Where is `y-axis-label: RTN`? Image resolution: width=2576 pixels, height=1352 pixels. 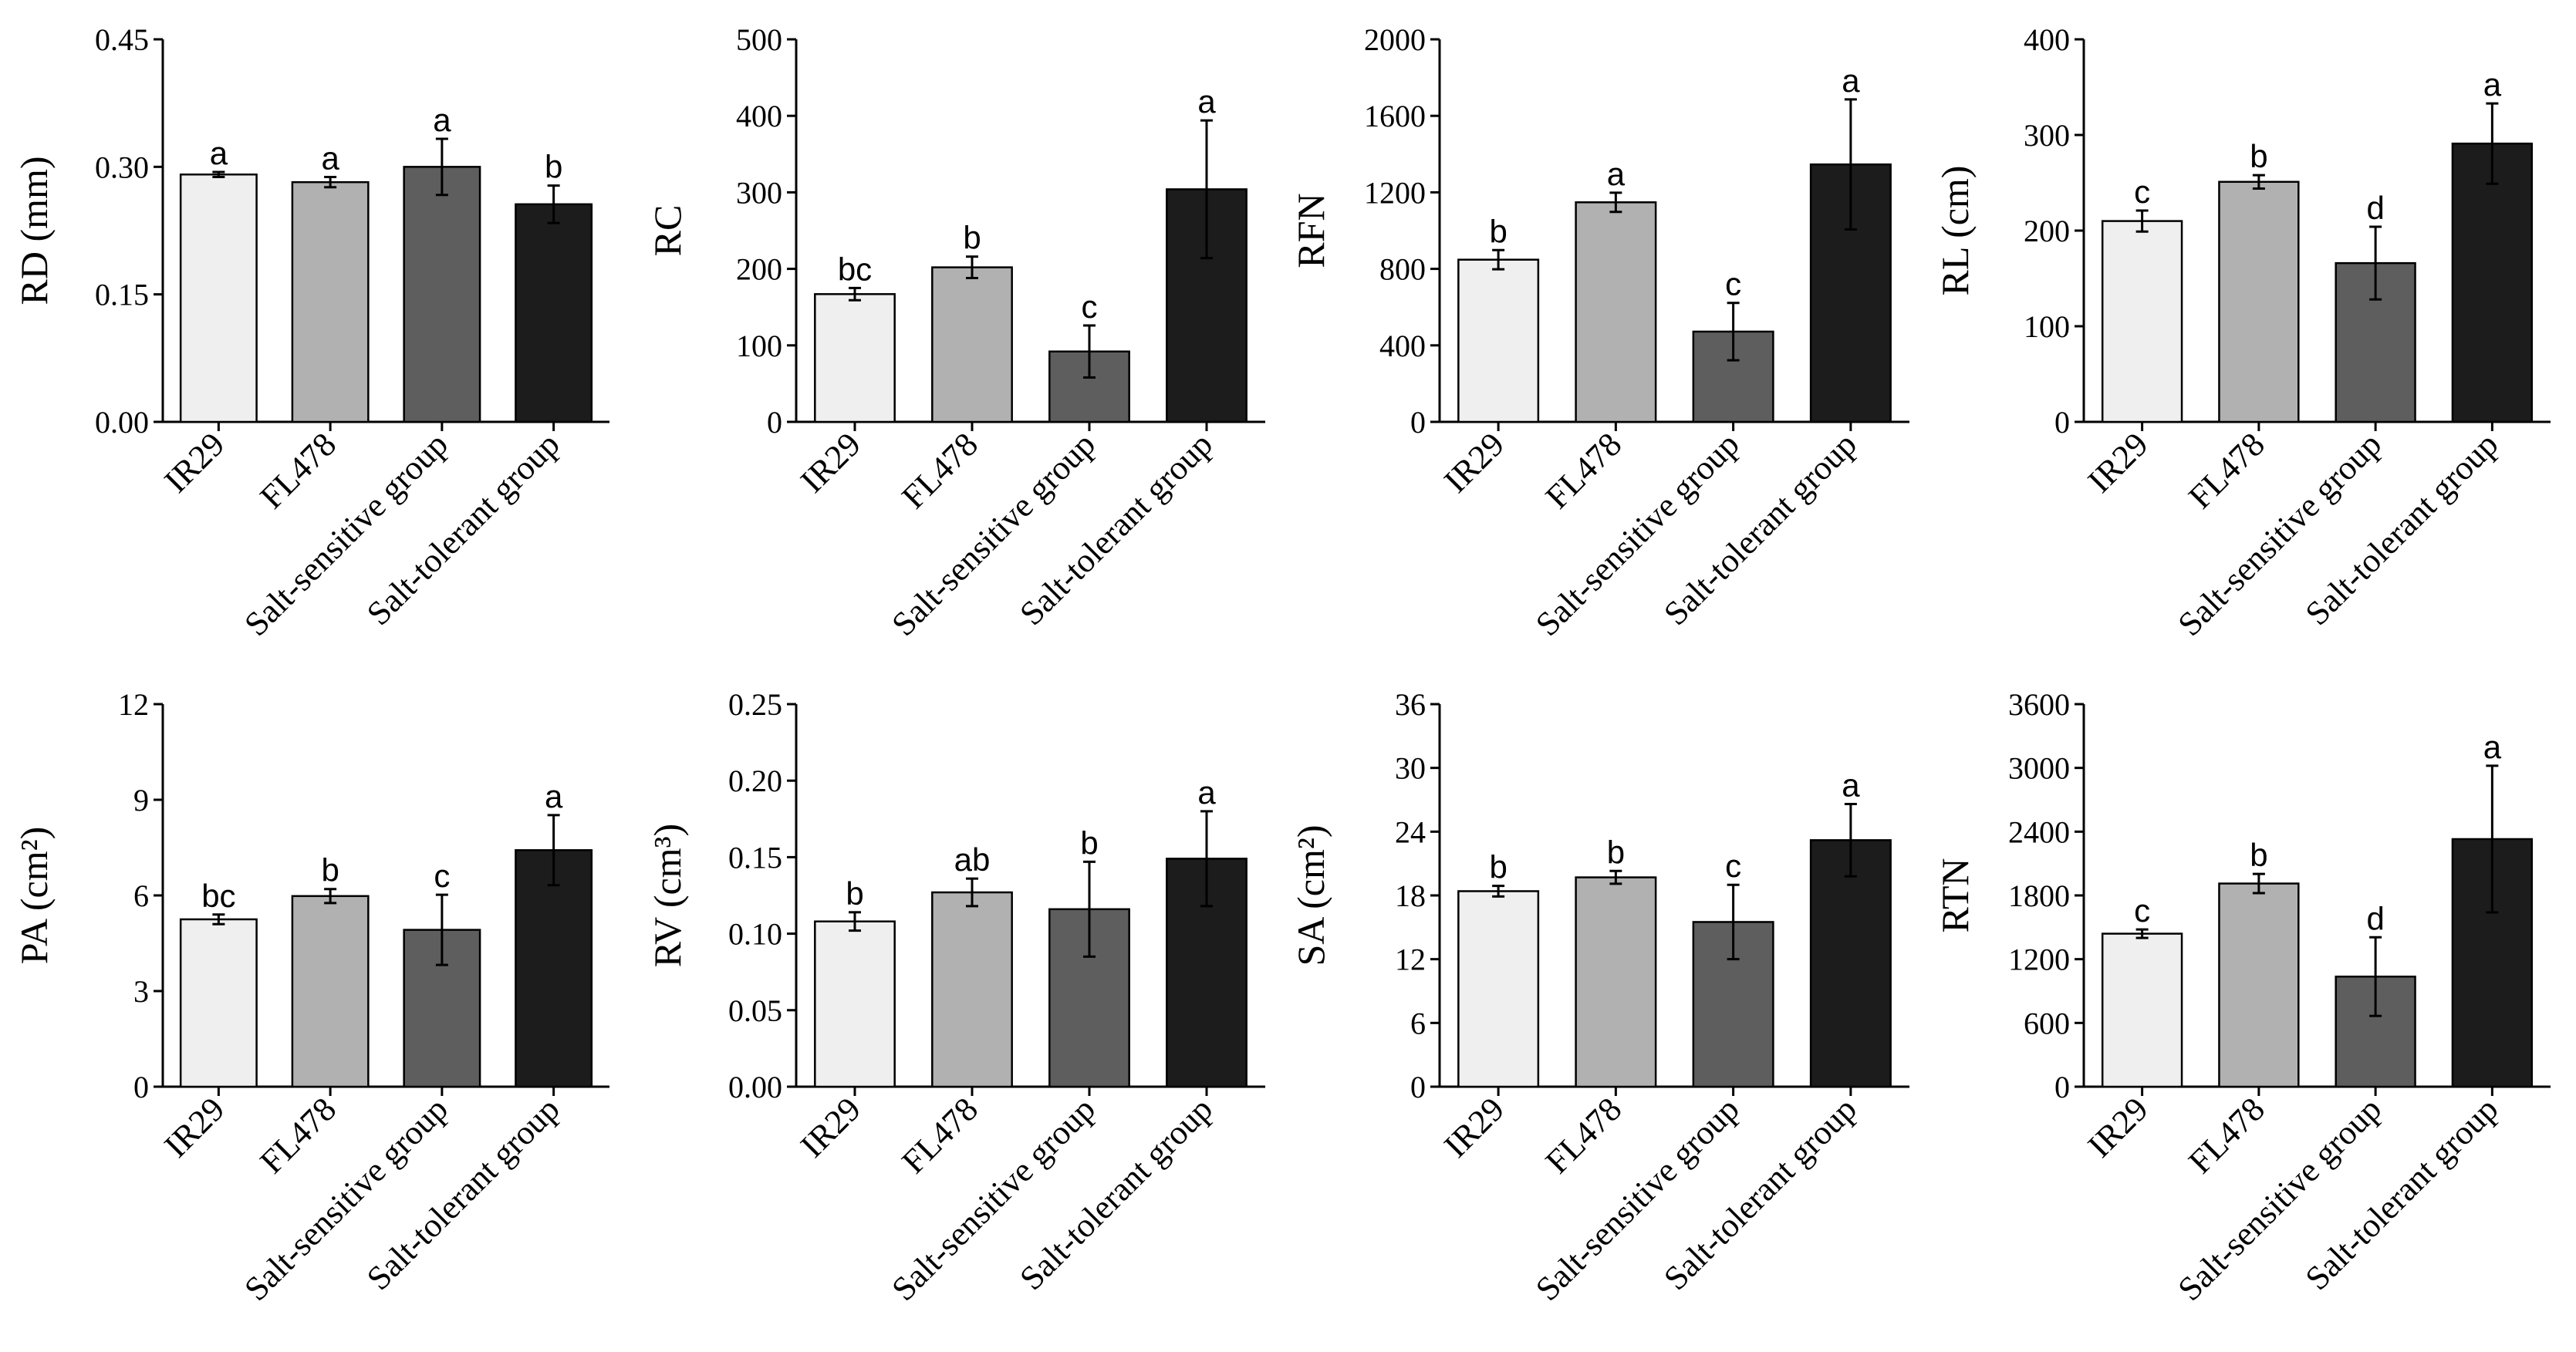
y-axis-label: RTN is located at coordinates (1955, 895).